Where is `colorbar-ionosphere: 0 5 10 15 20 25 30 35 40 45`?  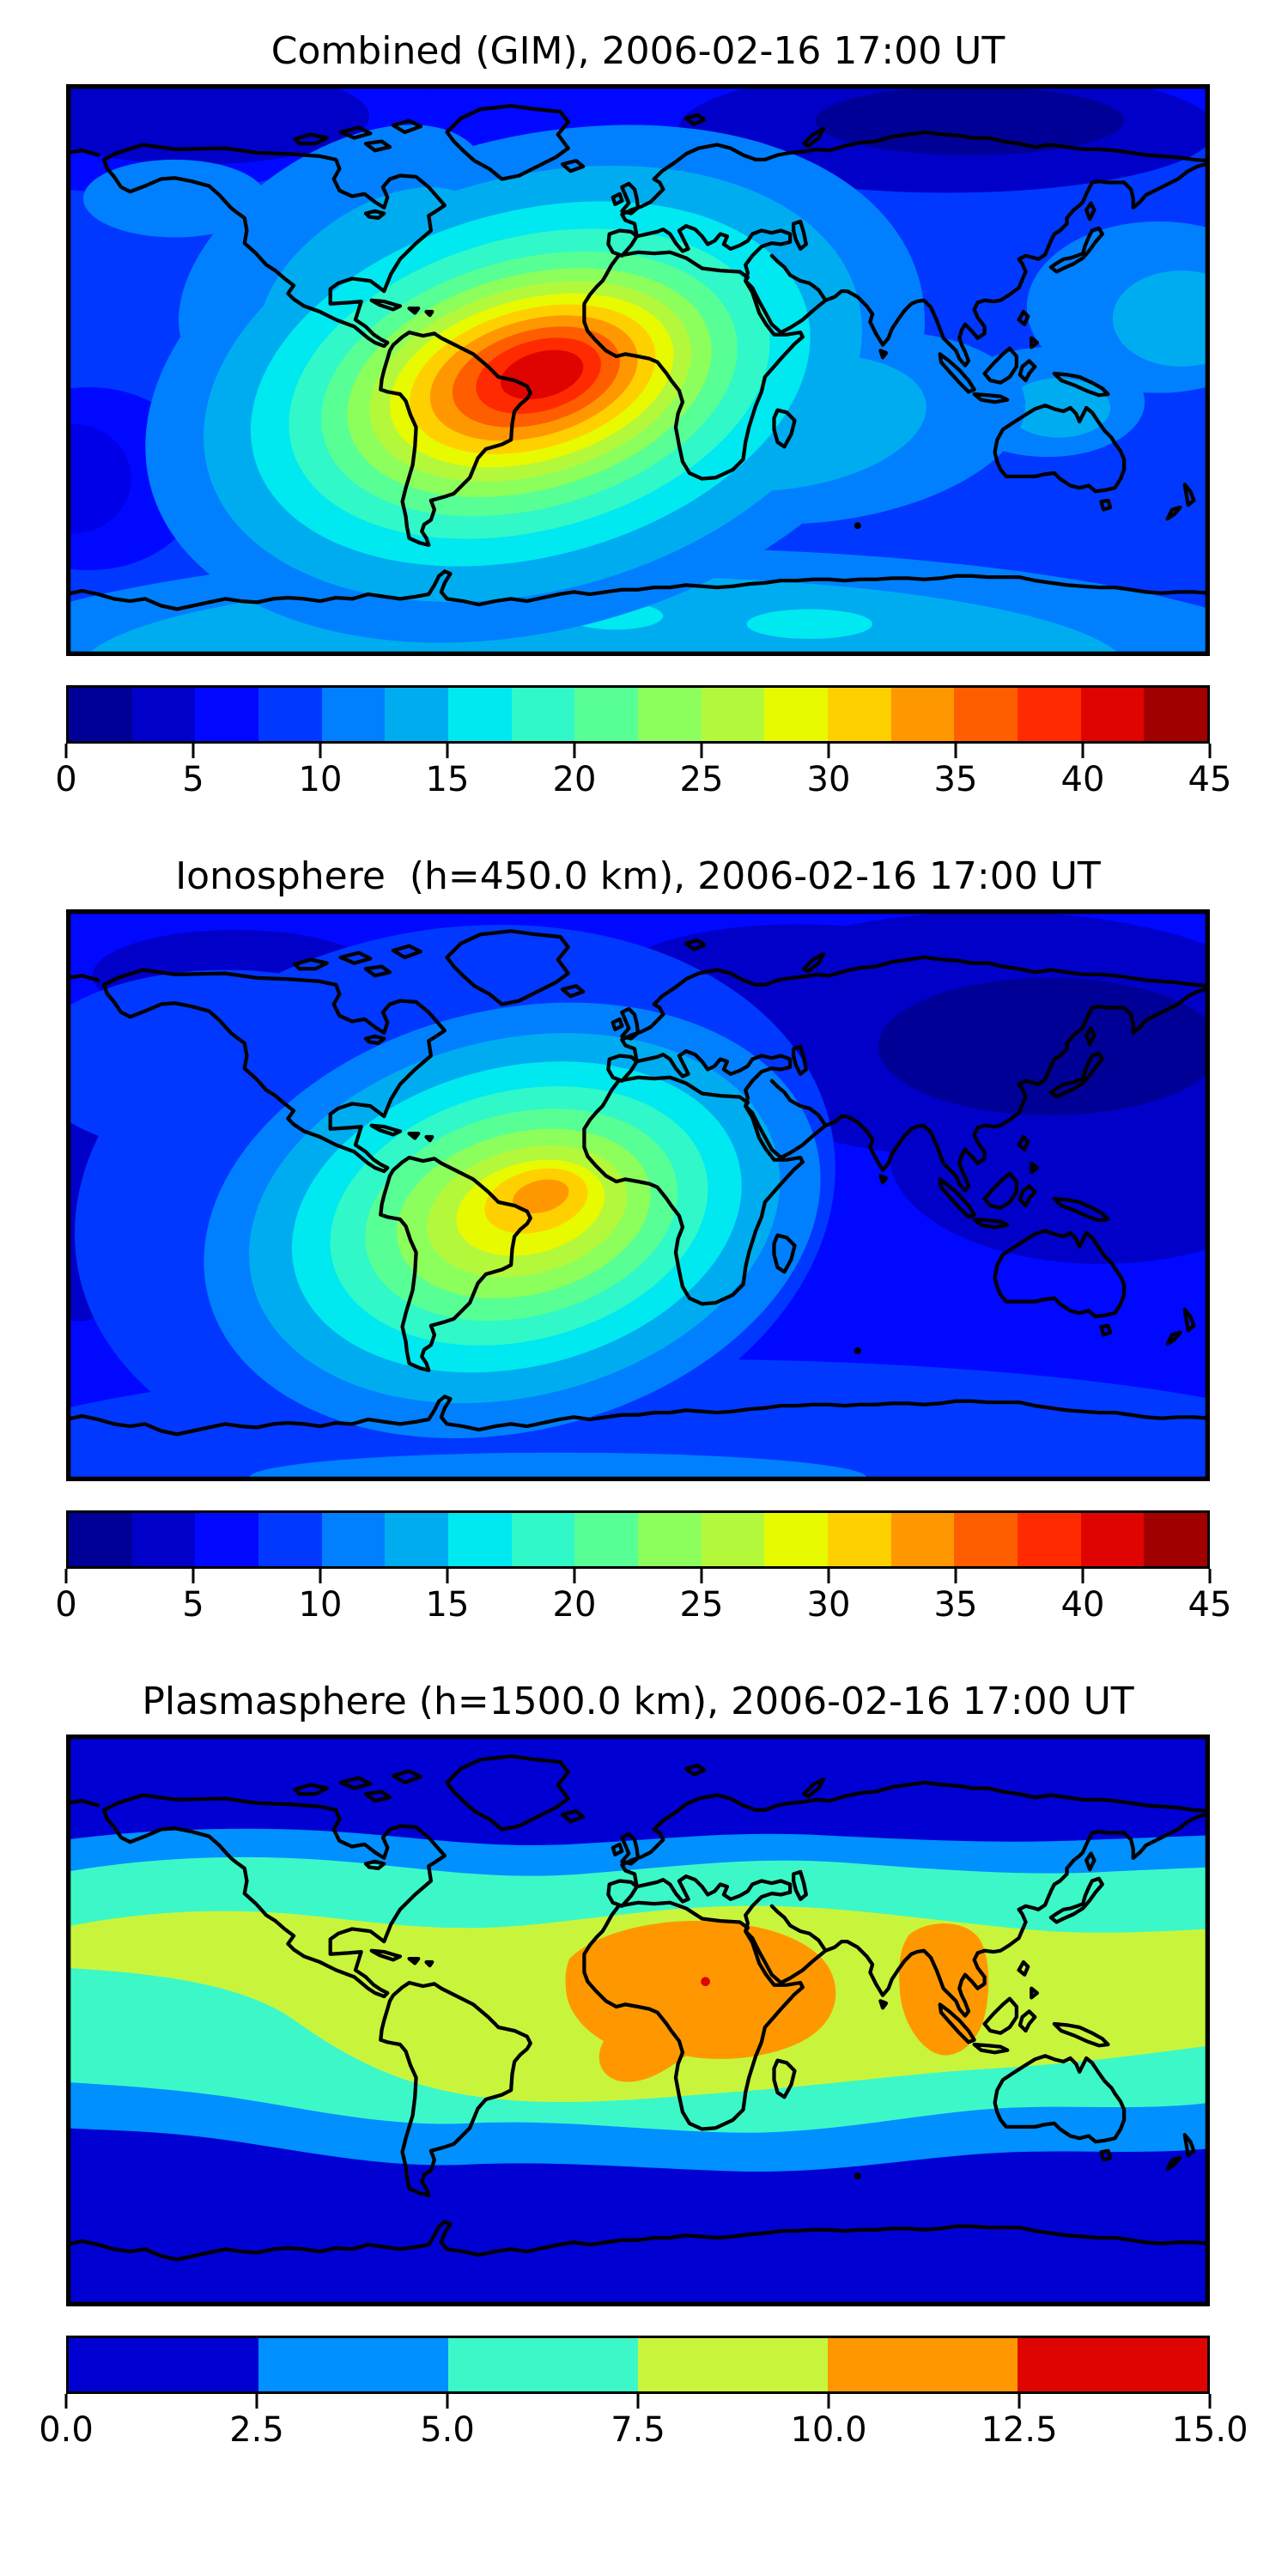
colorbar-ionosphere: 0 5 10 15 20 25 30 35 40 45 is located at coordinates (643, 1568).